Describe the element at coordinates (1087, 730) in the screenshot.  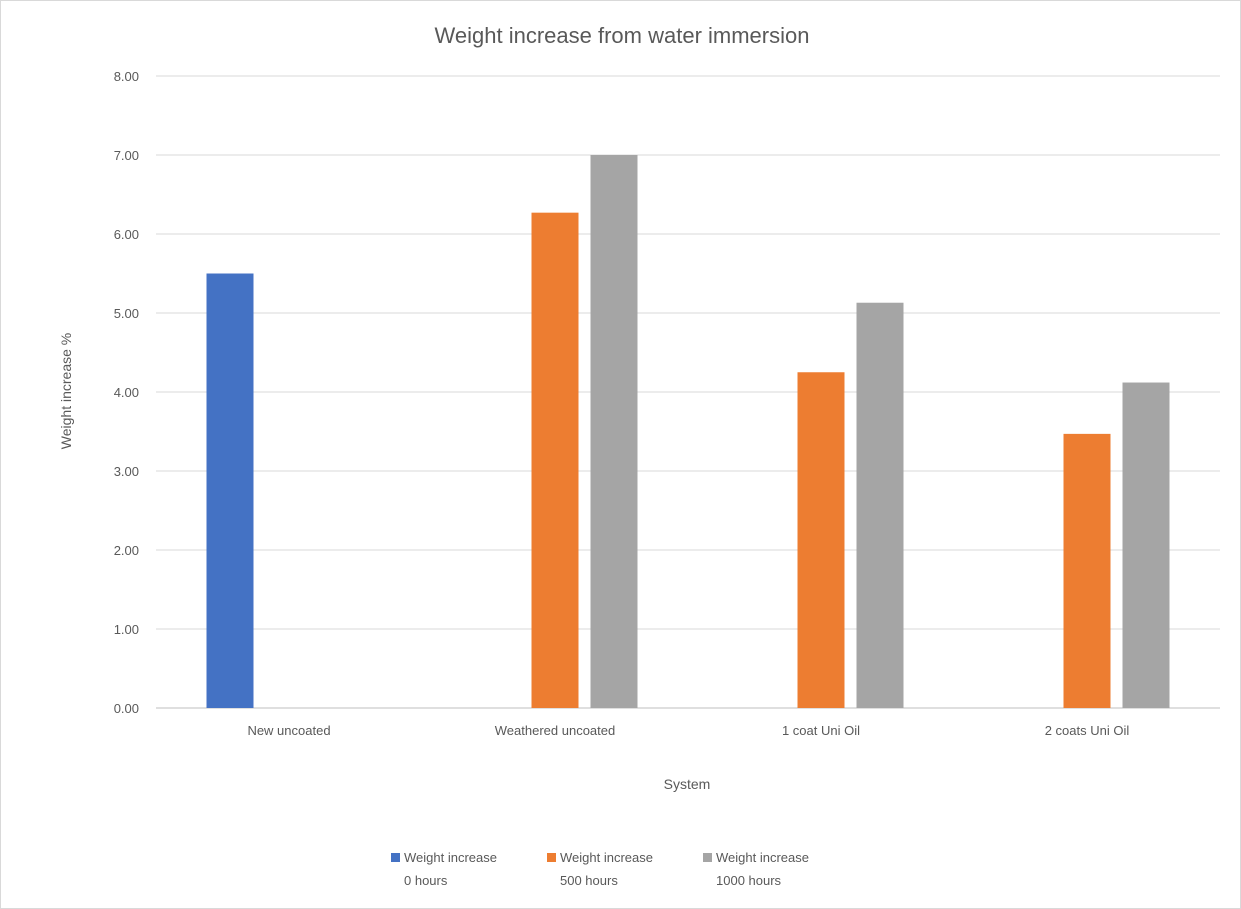
I see `x-tick-label: 2 coats Uni Oil` at that location.